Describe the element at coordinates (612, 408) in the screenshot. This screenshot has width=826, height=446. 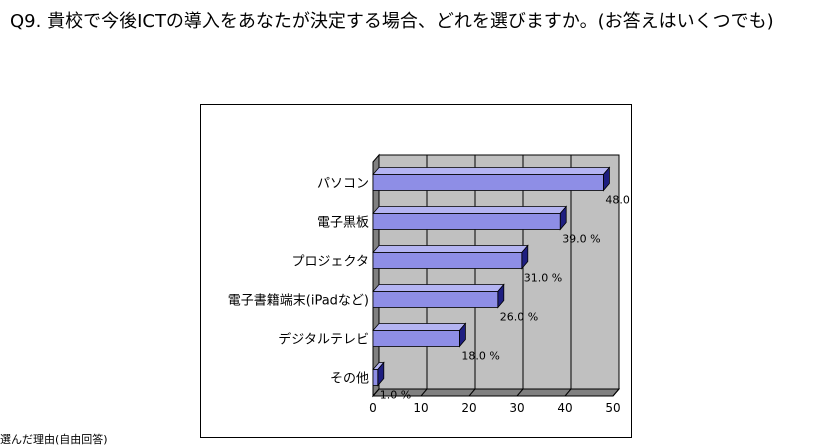
I see `x-tick-label: 50` at that location.